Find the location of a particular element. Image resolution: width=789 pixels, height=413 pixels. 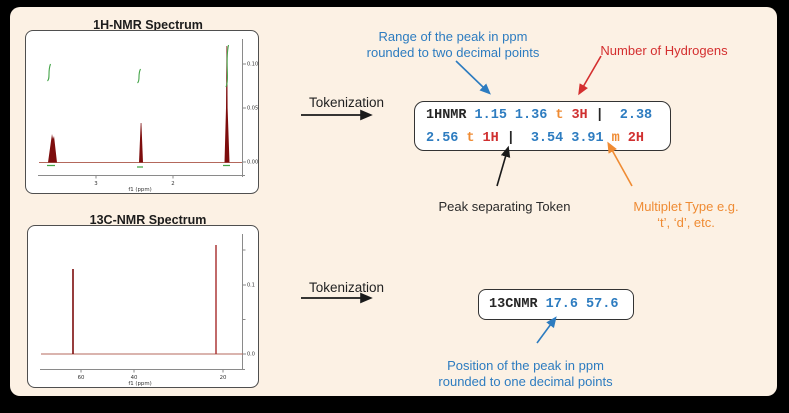

separator-annotation: Peak separating Token is located at coordinates (504, 206).